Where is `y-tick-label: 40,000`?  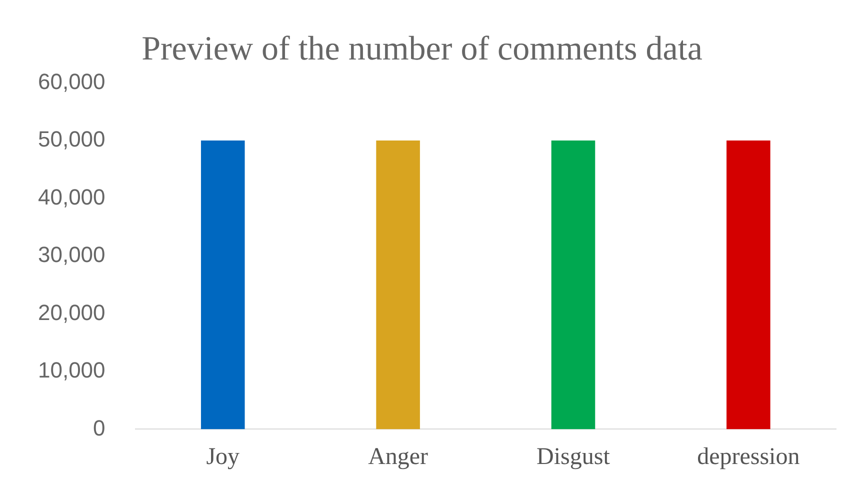
y-tick-label: 40,000 is located at coordinates (72, 197).